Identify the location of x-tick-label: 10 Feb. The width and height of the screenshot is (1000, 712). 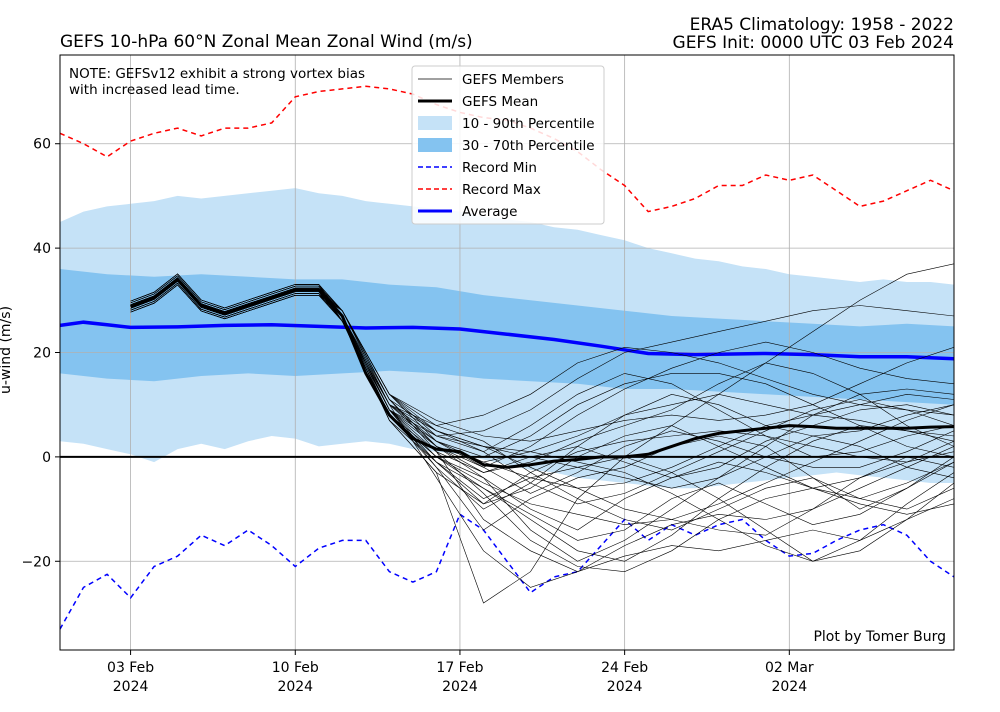
(295, 668).